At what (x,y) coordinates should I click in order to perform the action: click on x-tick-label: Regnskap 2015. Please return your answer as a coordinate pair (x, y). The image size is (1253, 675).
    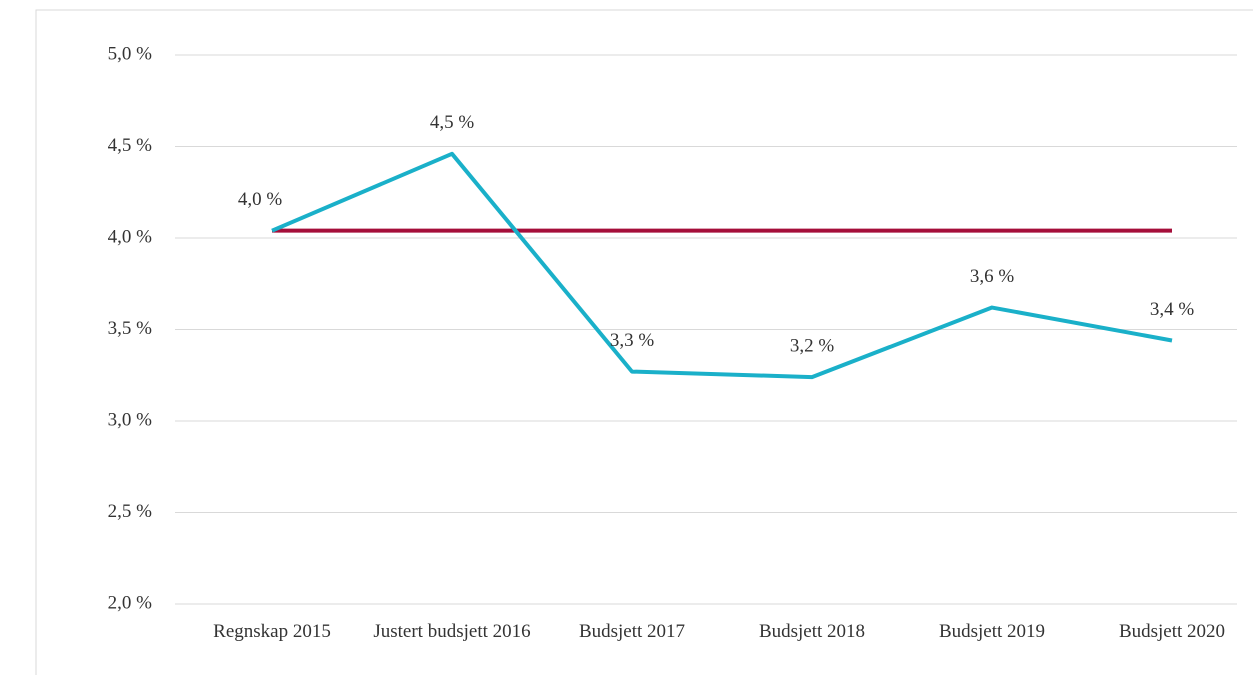
    Looking at the image, I should click on (272, 631).